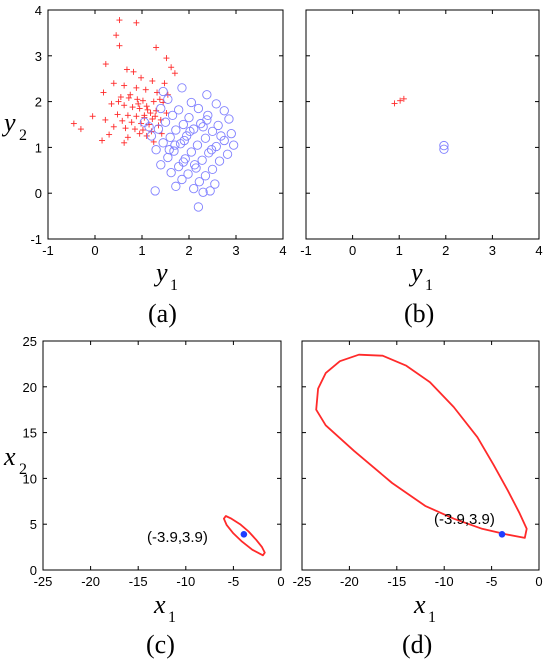 The height and width of the screenshot is (661, 545). Describe the element at coordinates (177, 537) in the screenshot. I see `point-annotation-c: (-3.9,3.9)` at that location.